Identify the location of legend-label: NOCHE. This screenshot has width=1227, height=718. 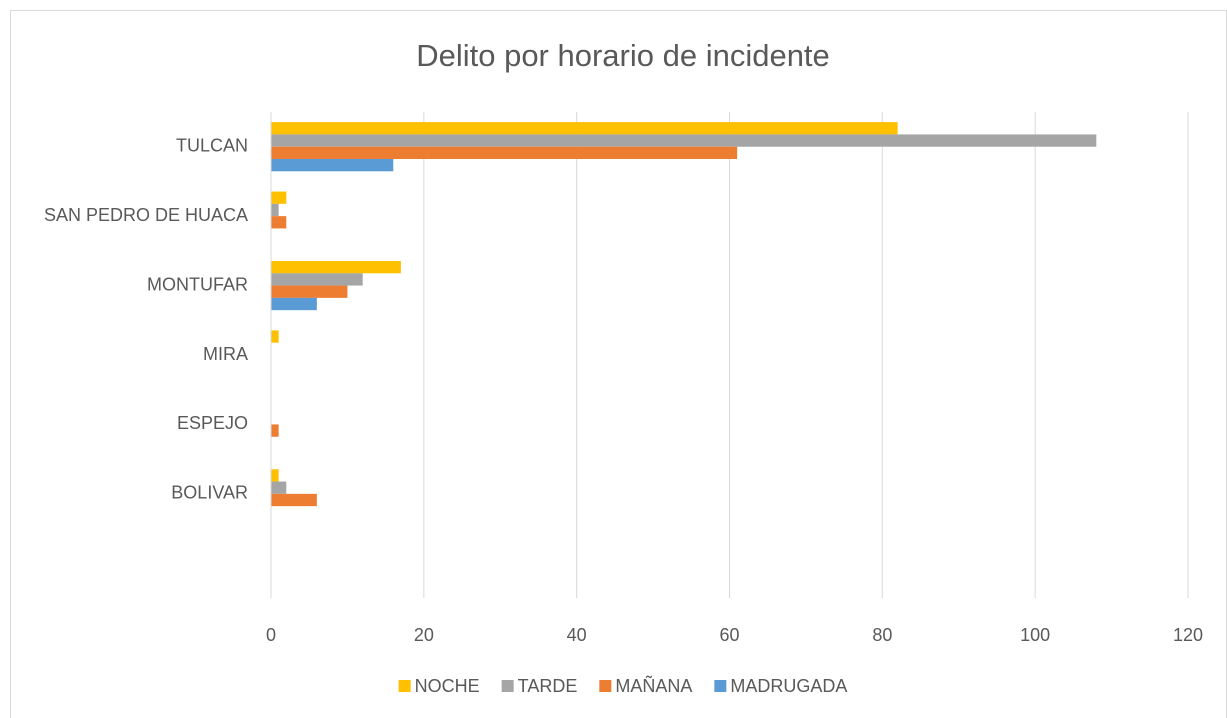
(447, 686).